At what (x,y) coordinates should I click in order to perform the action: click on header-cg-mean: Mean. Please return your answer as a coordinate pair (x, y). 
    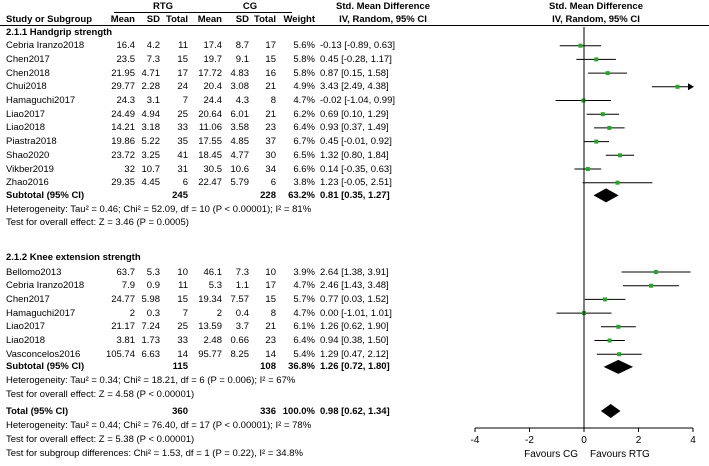
    Looking at the image, I should click on (209, 19).